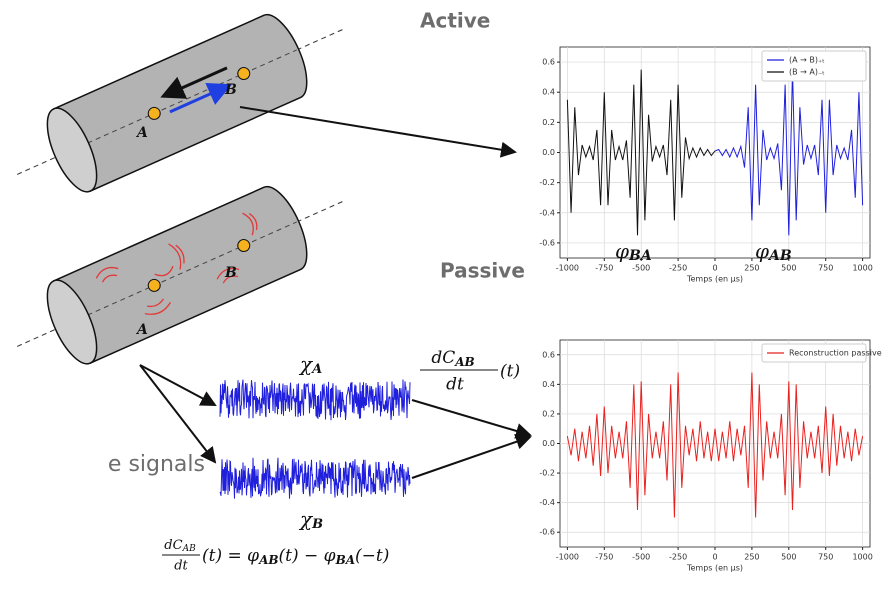 The height and width of the screenshot is (593, 887). I want to click on label-b: B, so click(230, 90).